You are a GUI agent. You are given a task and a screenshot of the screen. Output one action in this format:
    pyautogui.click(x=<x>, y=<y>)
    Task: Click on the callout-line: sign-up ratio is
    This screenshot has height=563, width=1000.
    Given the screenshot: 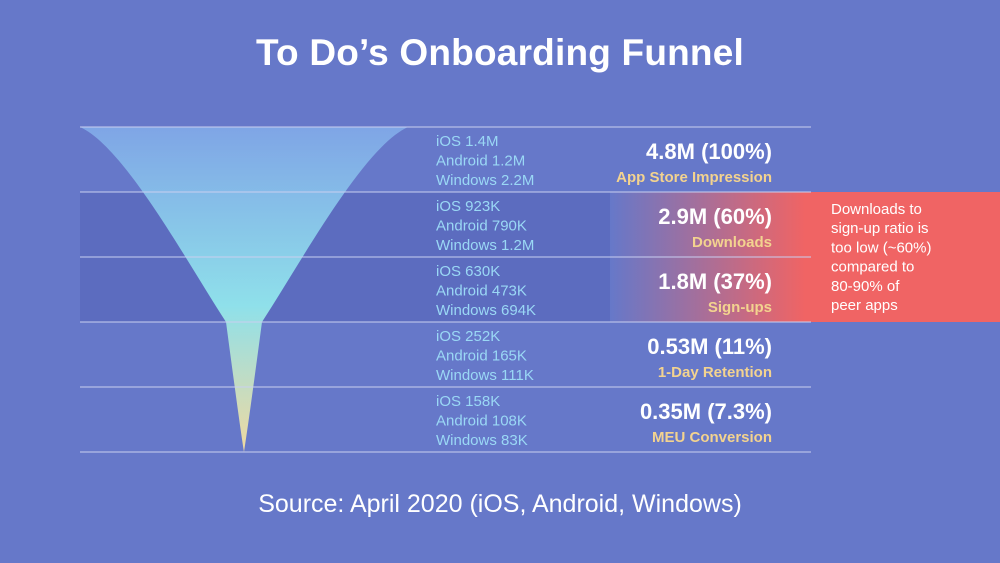 What is the action you would take?
    pyautogui.click(x=880, y=228)
    